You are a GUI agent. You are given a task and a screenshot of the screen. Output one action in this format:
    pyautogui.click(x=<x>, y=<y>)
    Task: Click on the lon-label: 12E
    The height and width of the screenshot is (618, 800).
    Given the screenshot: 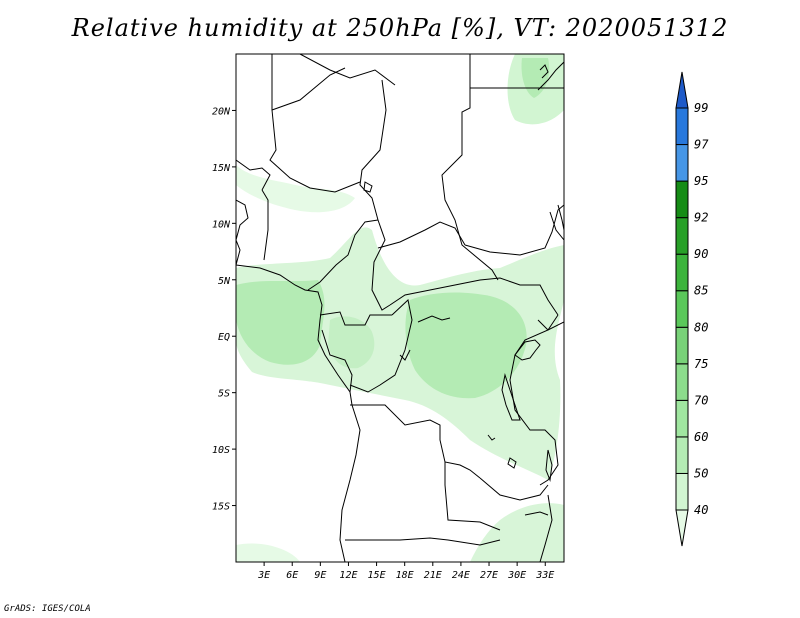 What is the action you would take?
    pyautogui.click(x=348, y=575)
    